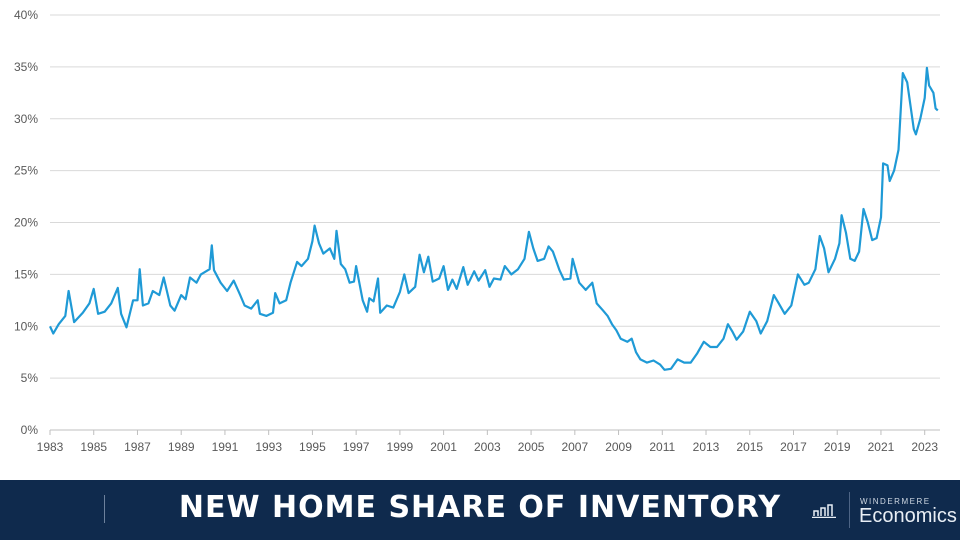 The width and height of the screenshot is (960, 540). Describe the element at coordinates (895, 501) in the screenshot. I see `logo-windermere: WINDERMERE` at that location.